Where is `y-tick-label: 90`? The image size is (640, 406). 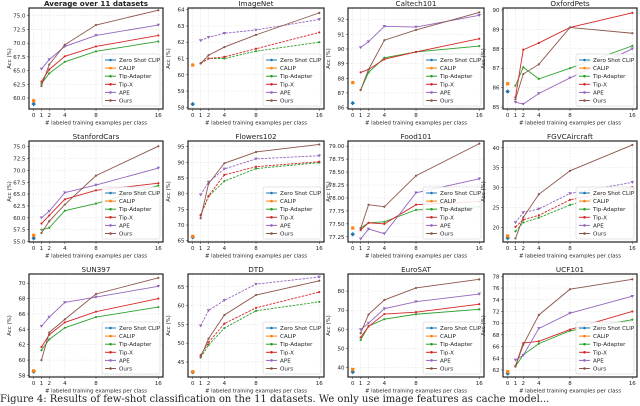
y-tick-label: 90 is located at coordinates (496, 11).